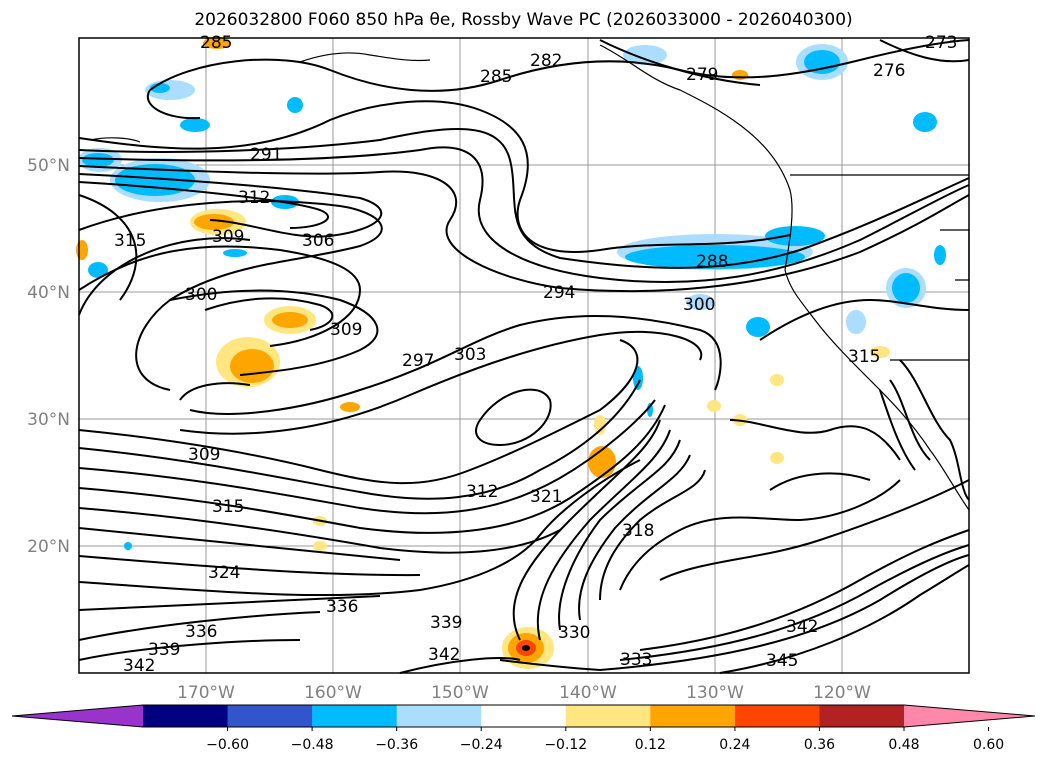 Image resolution: width=1047 pixels, height=767 pixels. Describe the element at coordinates (266, 155) in the screenshot. I see `contour-label: 291` at that location.